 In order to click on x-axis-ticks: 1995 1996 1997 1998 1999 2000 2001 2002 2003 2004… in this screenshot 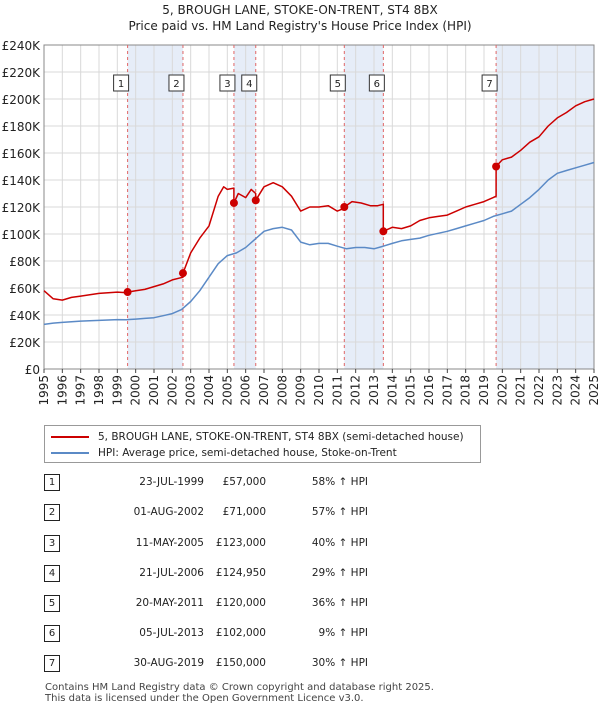, I will do `click(318, 387)`.